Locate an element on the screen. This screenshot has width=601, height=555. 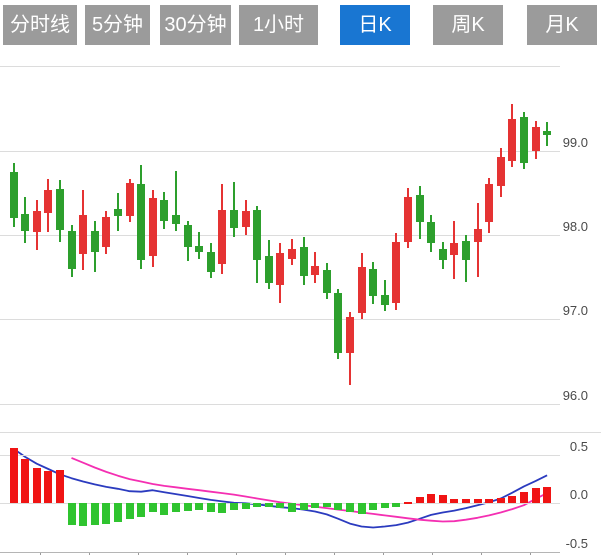
tab-30min: 30分钟 is located at coordinates (195, 25).